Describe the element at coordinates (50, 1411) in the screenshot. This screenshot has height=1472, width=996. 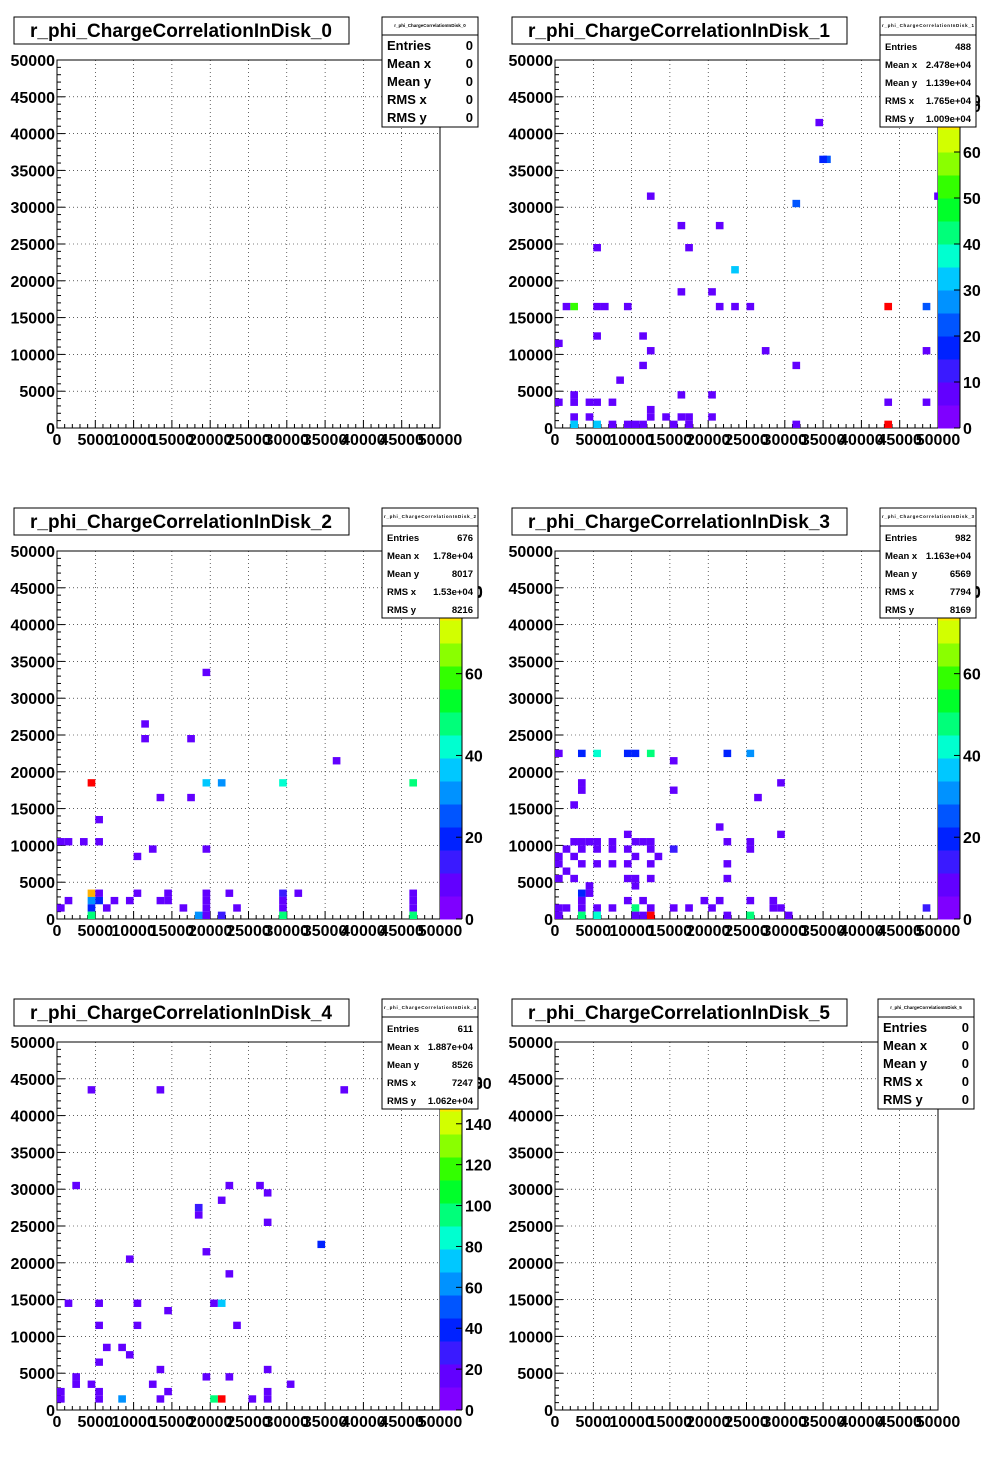
I see `y-tick-label: 0` at that location.